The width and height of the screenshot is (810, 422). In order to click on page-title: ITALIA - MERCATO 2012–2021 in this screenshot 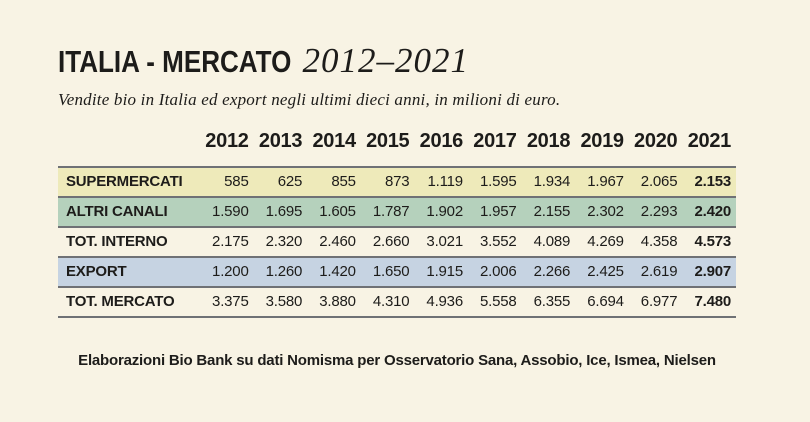, I will do `click(405, 61)`.